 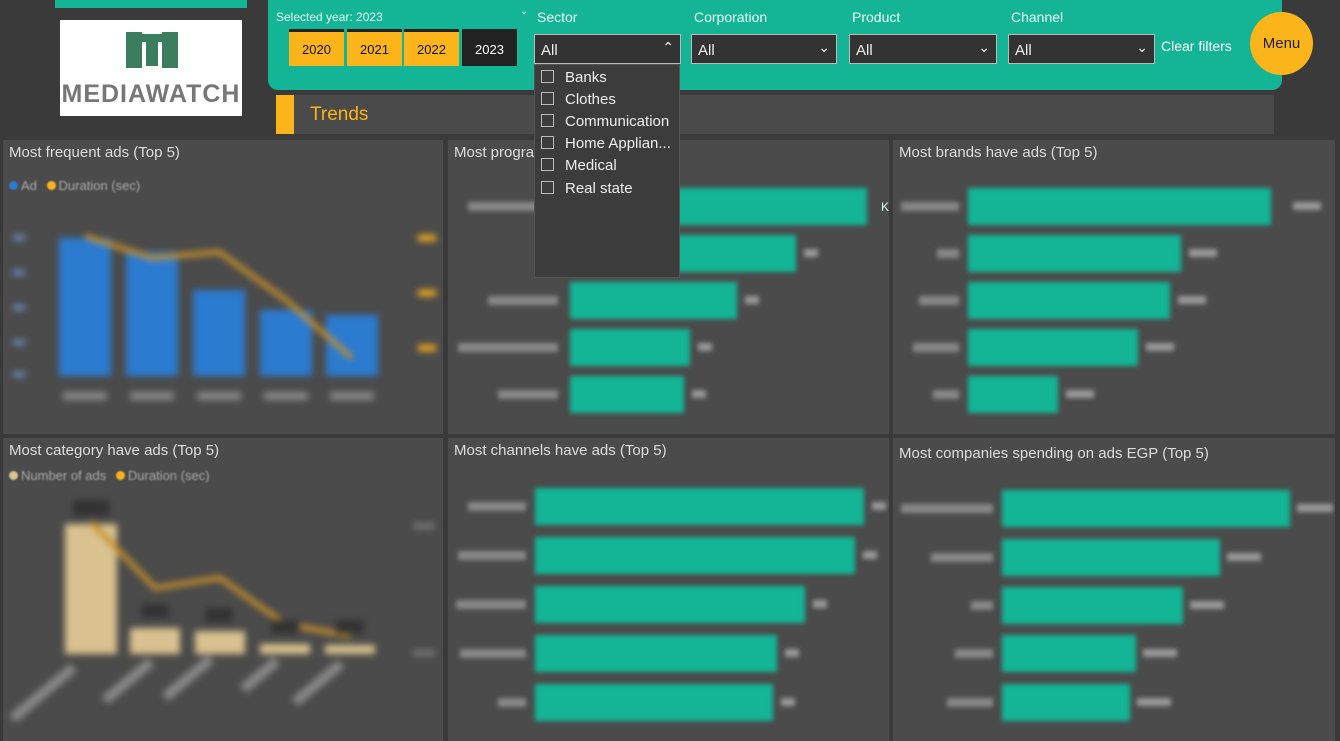 I want to click on bar-chart-companies, so click(x=1117, y=605).